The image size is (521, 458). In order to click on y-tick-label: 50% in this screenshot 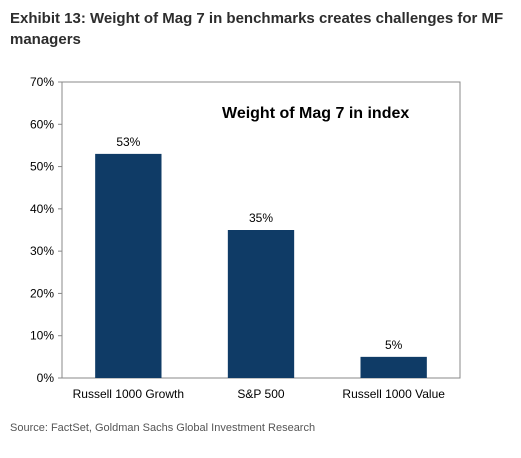, I will do `click(42, 167)`.